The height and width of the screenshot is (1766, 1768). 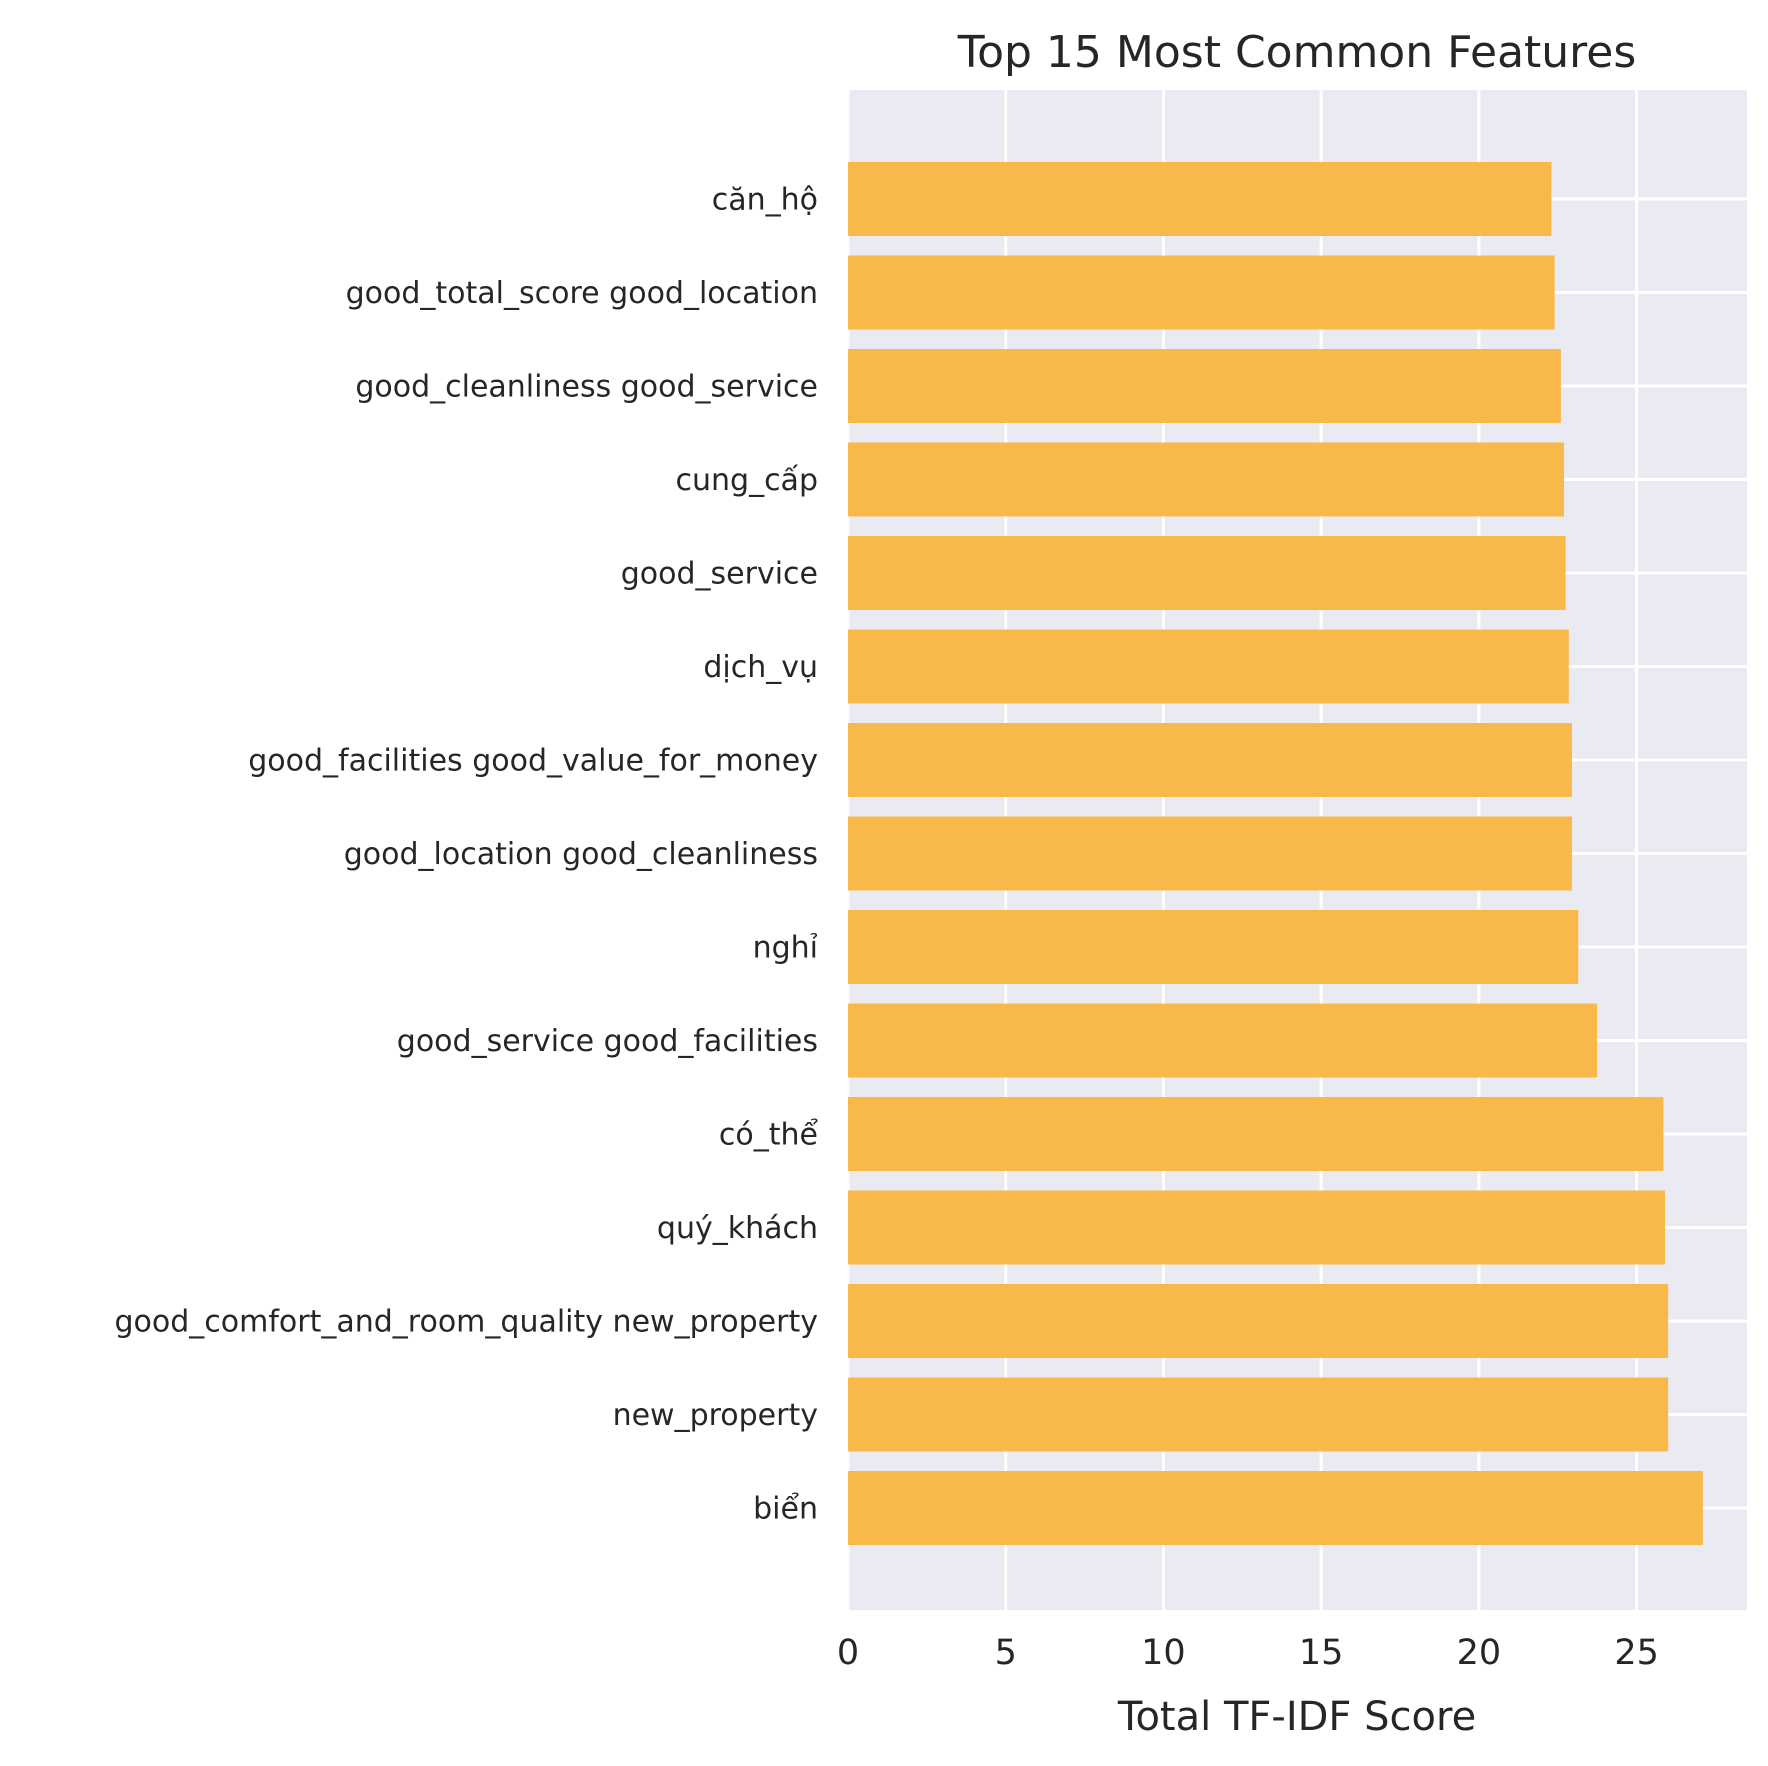 What do you see at coordinates (533, 761) in the screenshot?
I see `y-tick-label: good_facilities good_value_for_money` at bounding box center [533, 761].